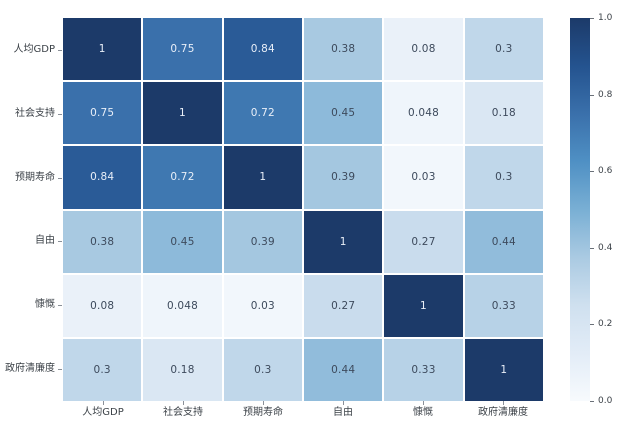 Image resolution: width=624 pixels, height=428 pixels. What do you see at coordinates (35, 177) in the screenshot?
I see `y-axis-label: 预期寿命` at bounding box center [35, 177].